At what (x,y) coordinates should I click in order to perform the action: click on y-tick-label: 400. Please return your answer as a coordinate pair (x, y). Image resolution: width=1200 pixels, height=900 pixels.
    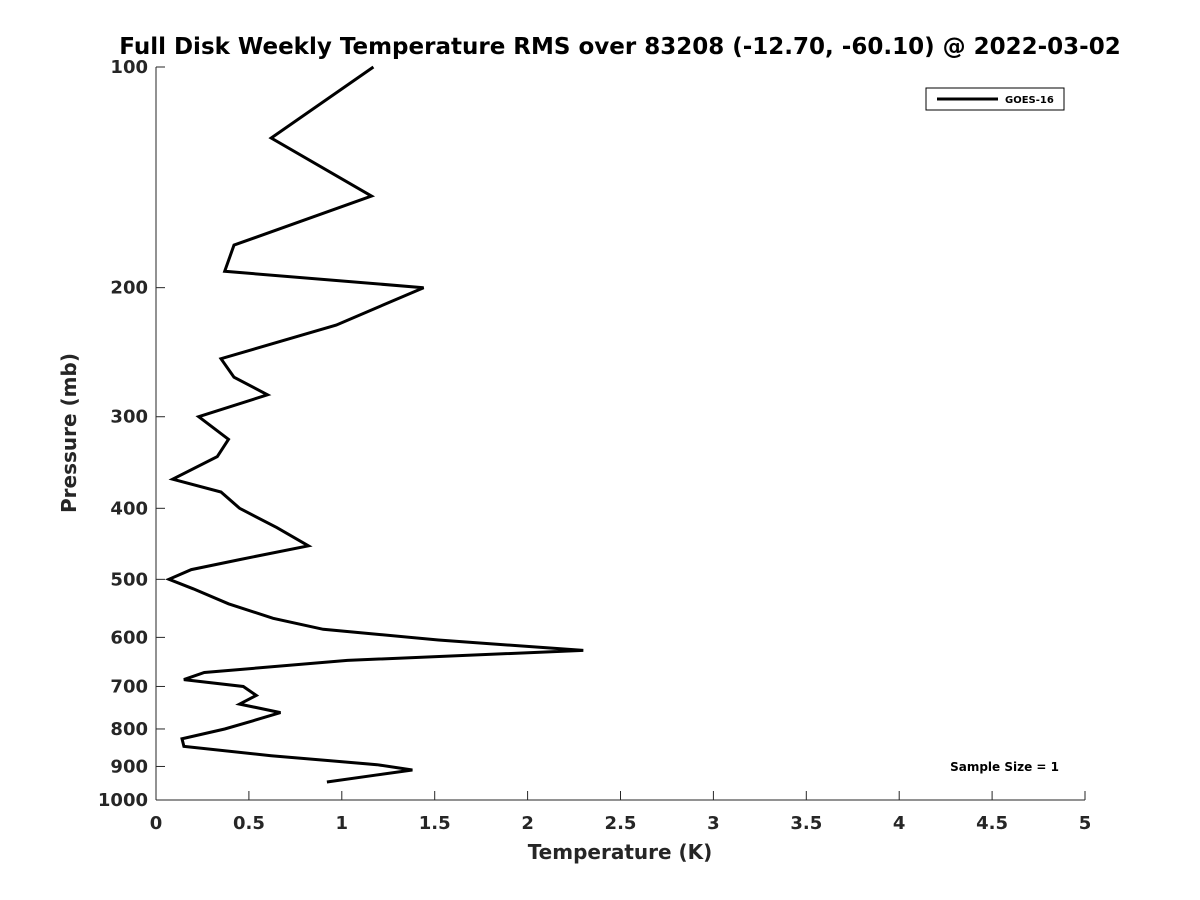
    Looking at the image, I should click on (129, 508).